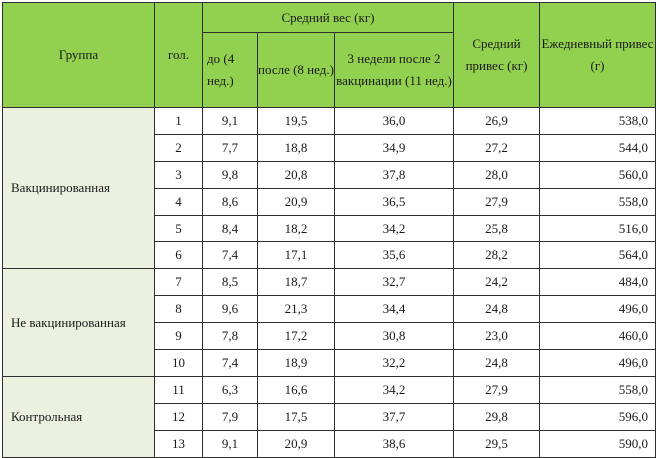 This screenshot has height=458, width=658. I want to click on table-row: 3 9,8 20,8 37,8 28,0 560,0, so click(330, 174).